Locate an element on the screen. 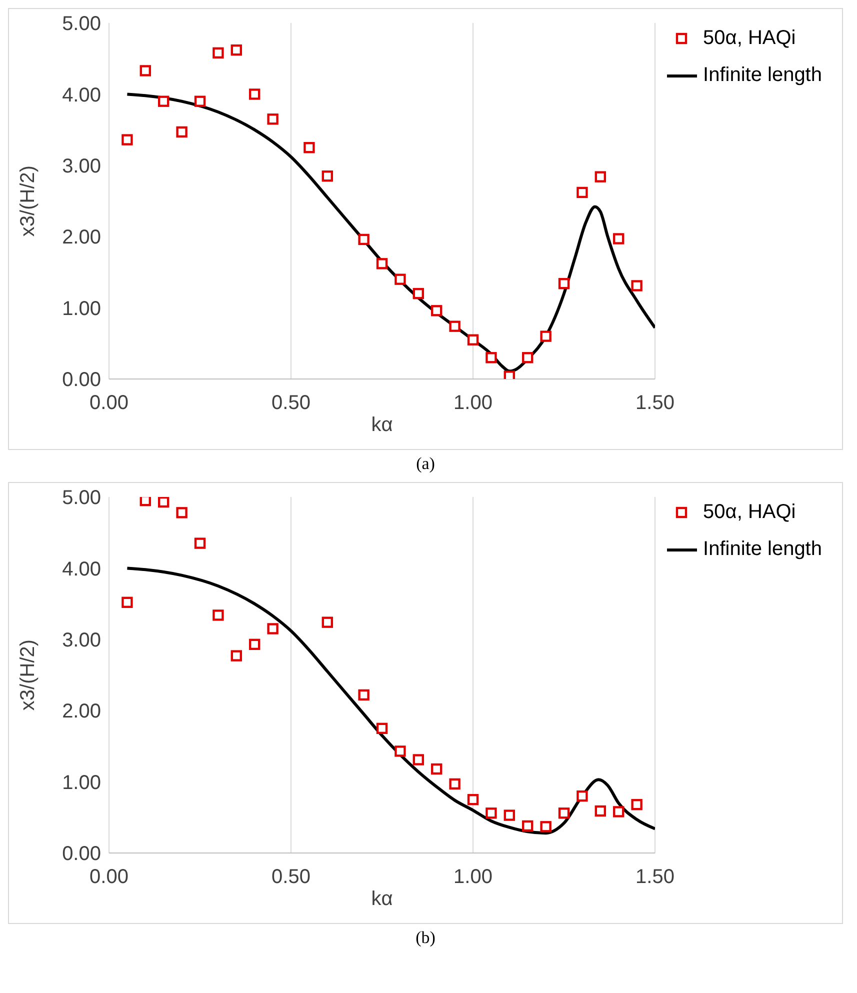 The width and height of the screenshot is (857, 993). text: (b) is located at coordinates (425, 938).